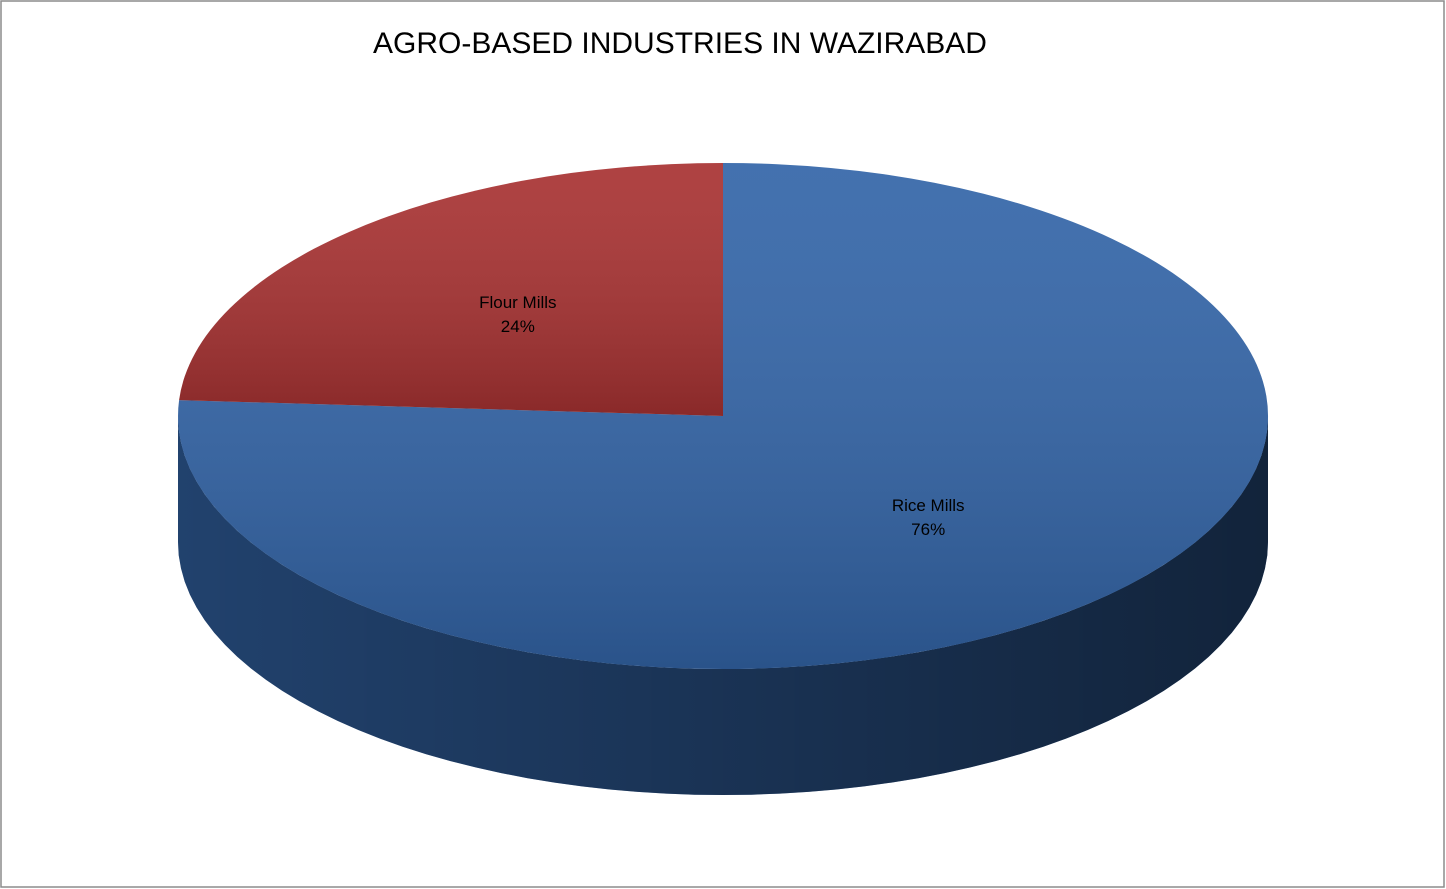 The width and height of the screenshot is (1446, 889). Describe the element at coordinates (928, 505) in the screenshot. I see `slice-category-label: Rice Mills` at that location.